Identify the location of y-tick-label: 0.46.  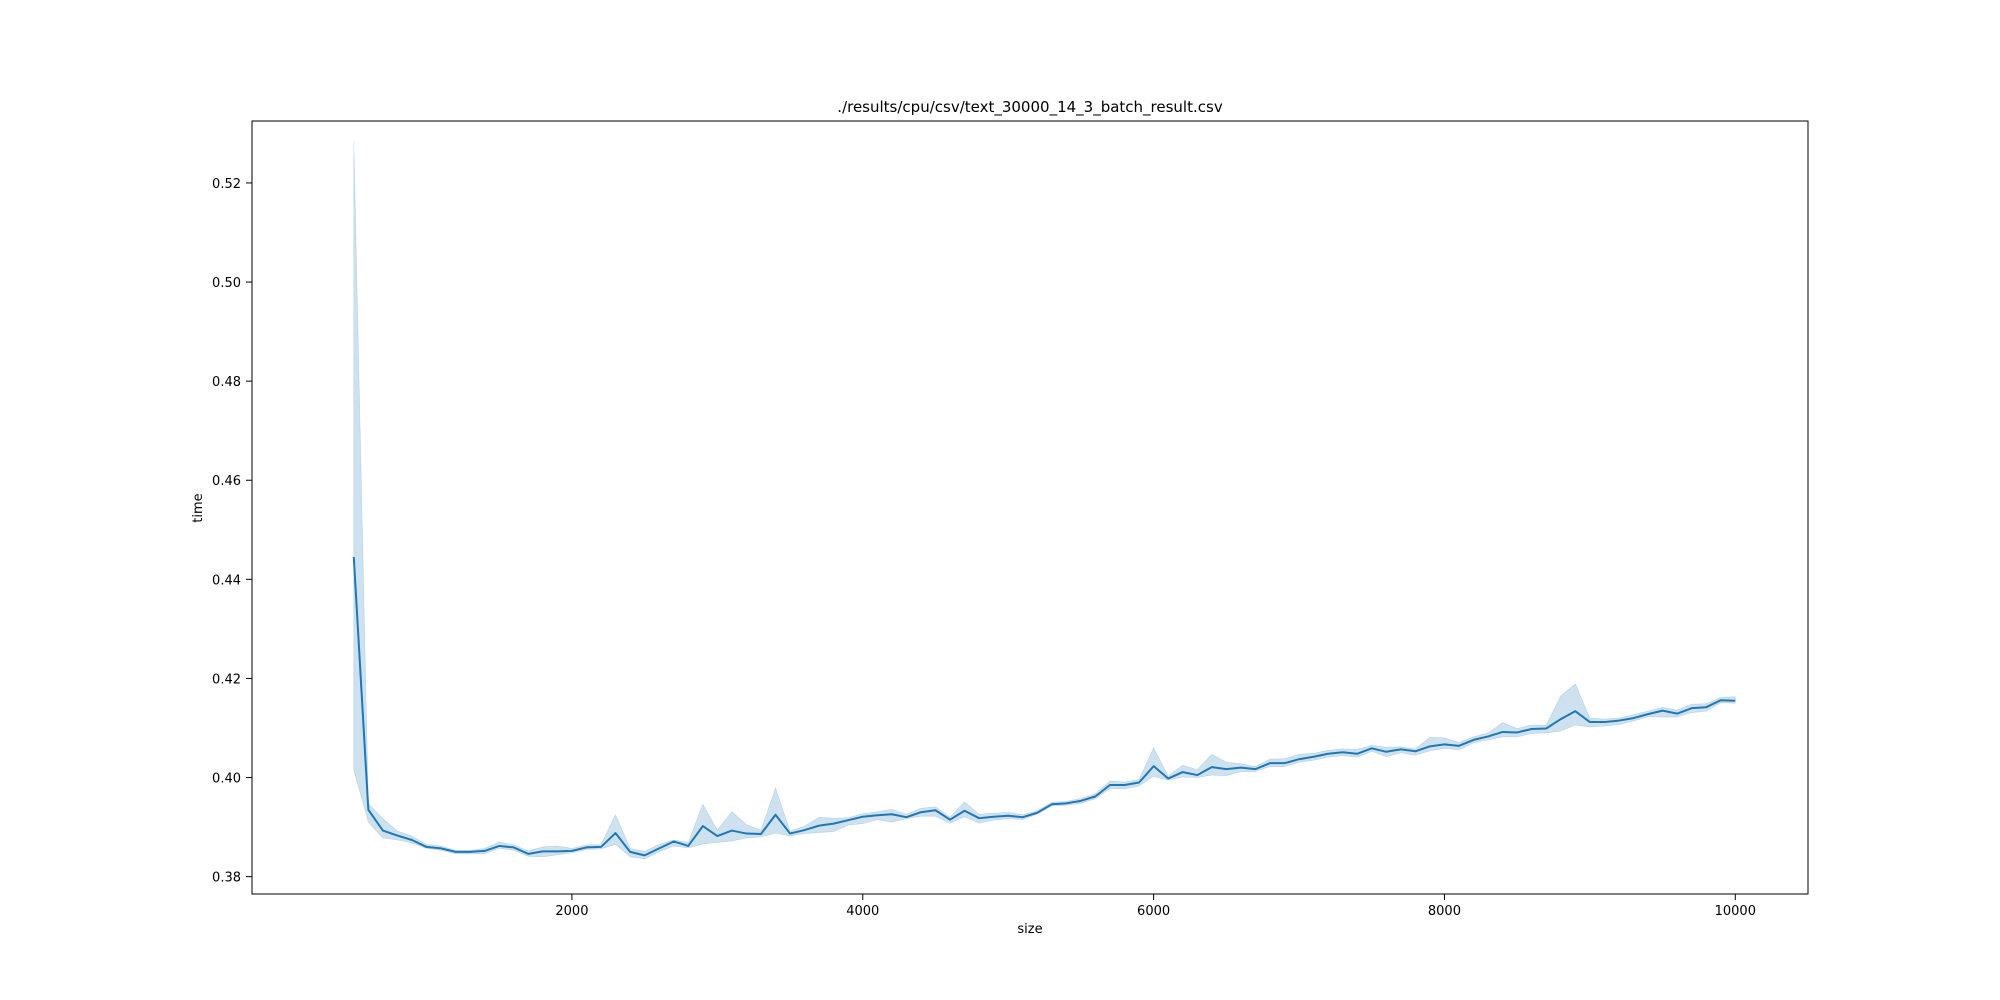
(226, 481).